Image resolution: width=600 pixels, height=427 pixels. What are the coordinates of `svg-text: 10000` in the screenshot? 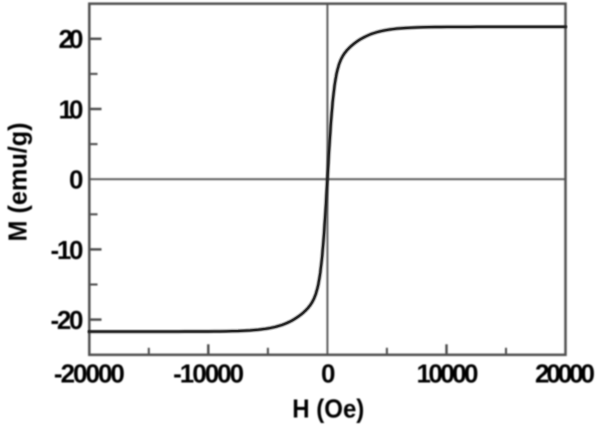 It's located at (448, 374).